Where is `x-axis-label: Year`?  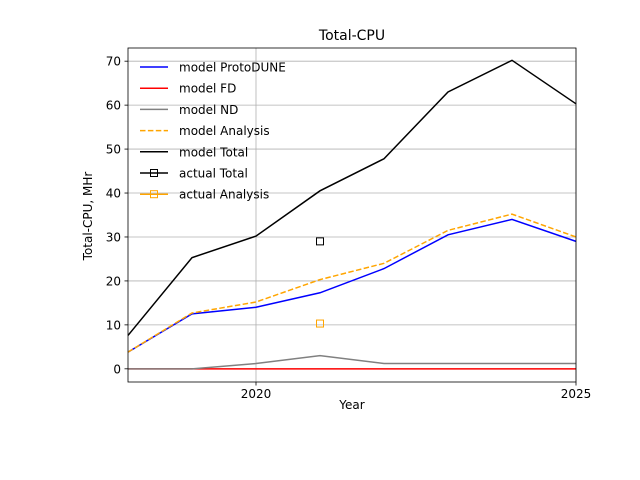 x-axis-label: Year is located at coordinates (351, 405).